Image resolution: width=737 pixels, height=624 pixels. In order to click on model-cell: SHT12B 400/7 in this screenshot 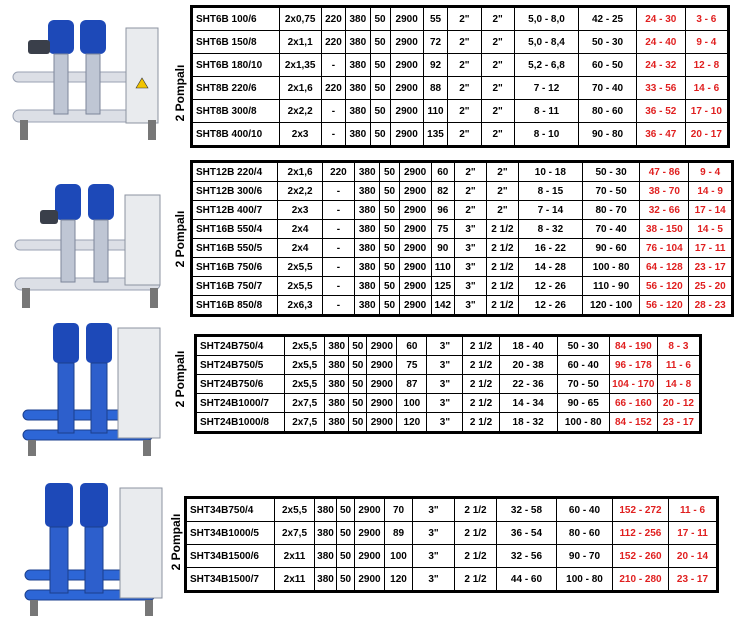, I will do `click(235, 210)`.